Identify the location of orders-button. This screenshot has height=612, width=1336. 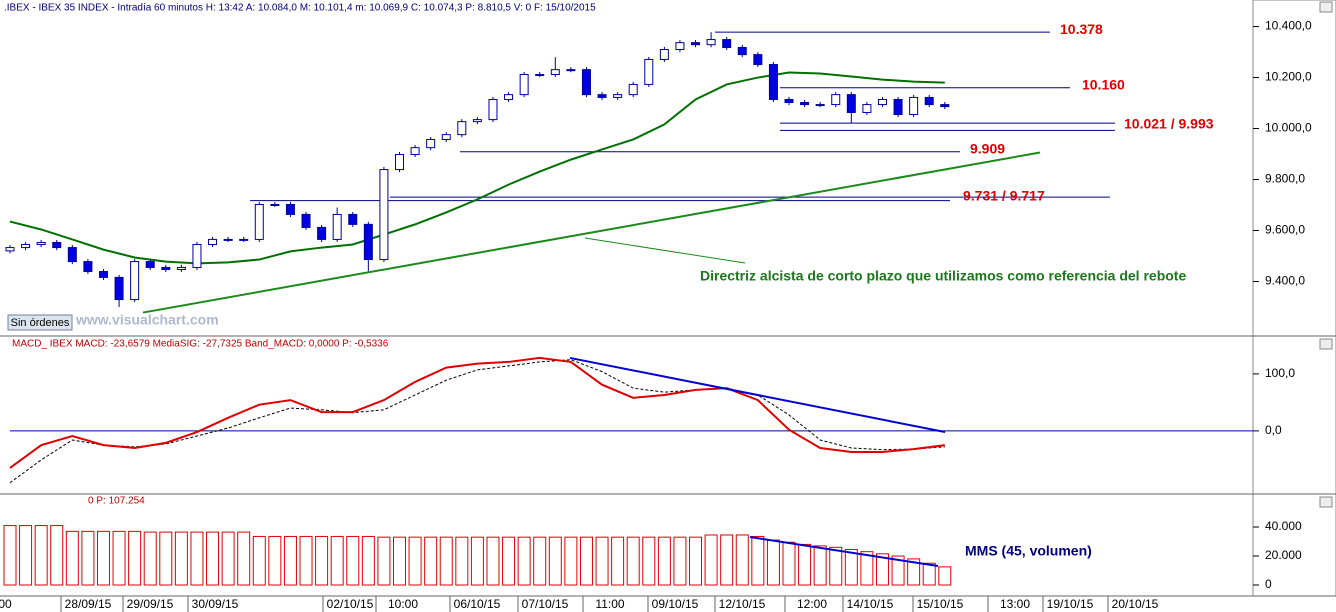
(40, 322).